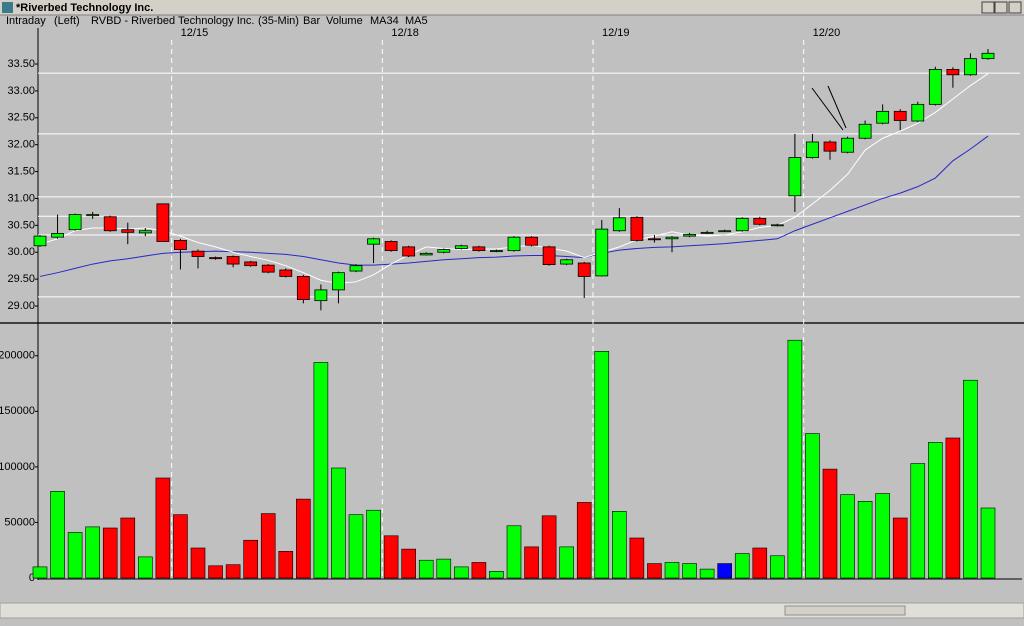 The image size is (1024, 626). I want to click on y-tick-label: 29.50, so click(21, 279).